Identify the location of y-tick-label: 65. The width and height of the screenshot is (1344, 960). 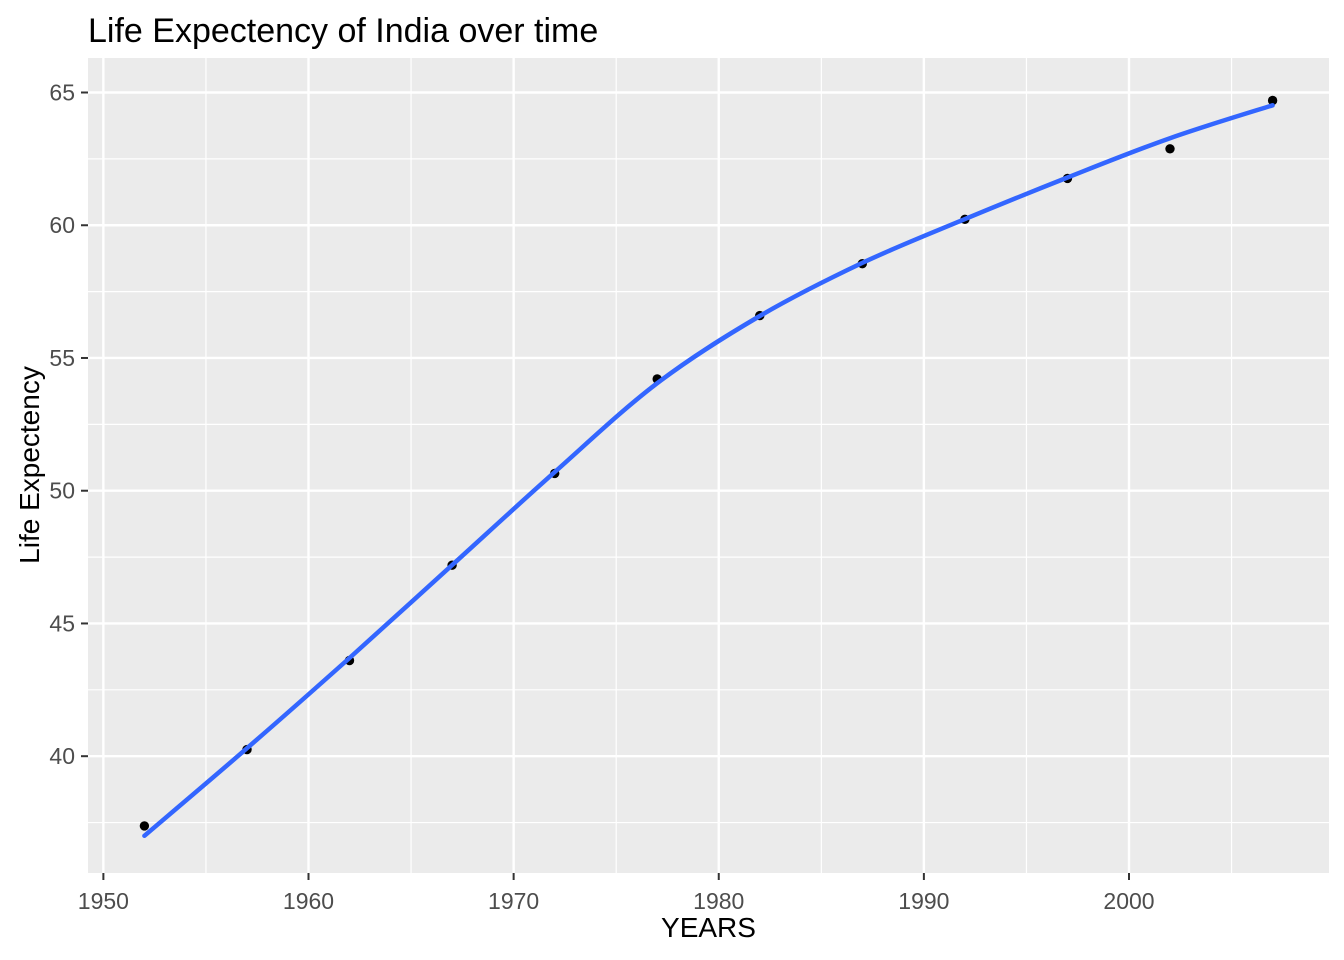
(62, 93).